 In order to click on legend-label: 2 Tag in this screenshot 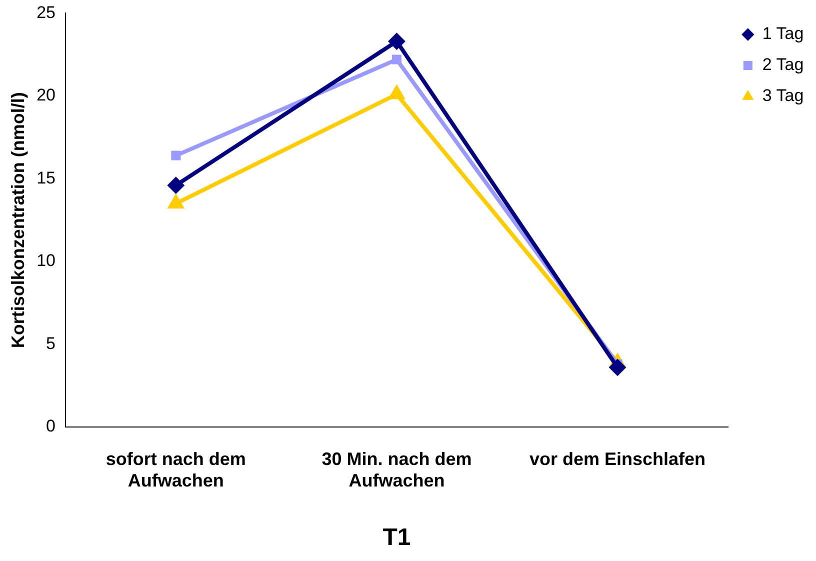, I will do `click(783, 64)`.